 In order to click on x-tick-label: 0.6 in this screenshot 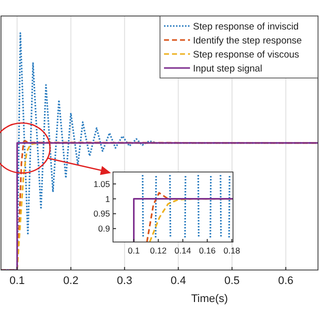, I will do `click(286, 281)`.